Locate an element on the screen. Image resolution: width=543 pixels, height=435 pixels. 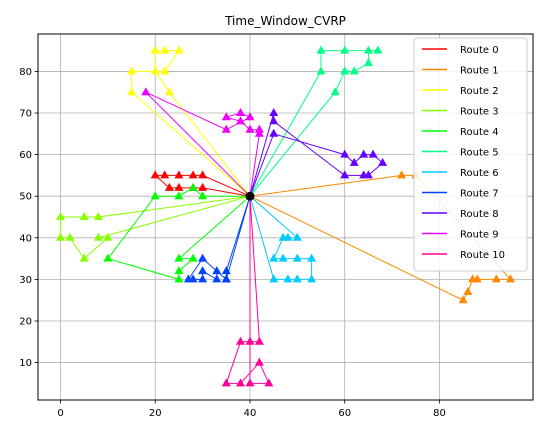
route-10-series is located at coordinates (247, 291).